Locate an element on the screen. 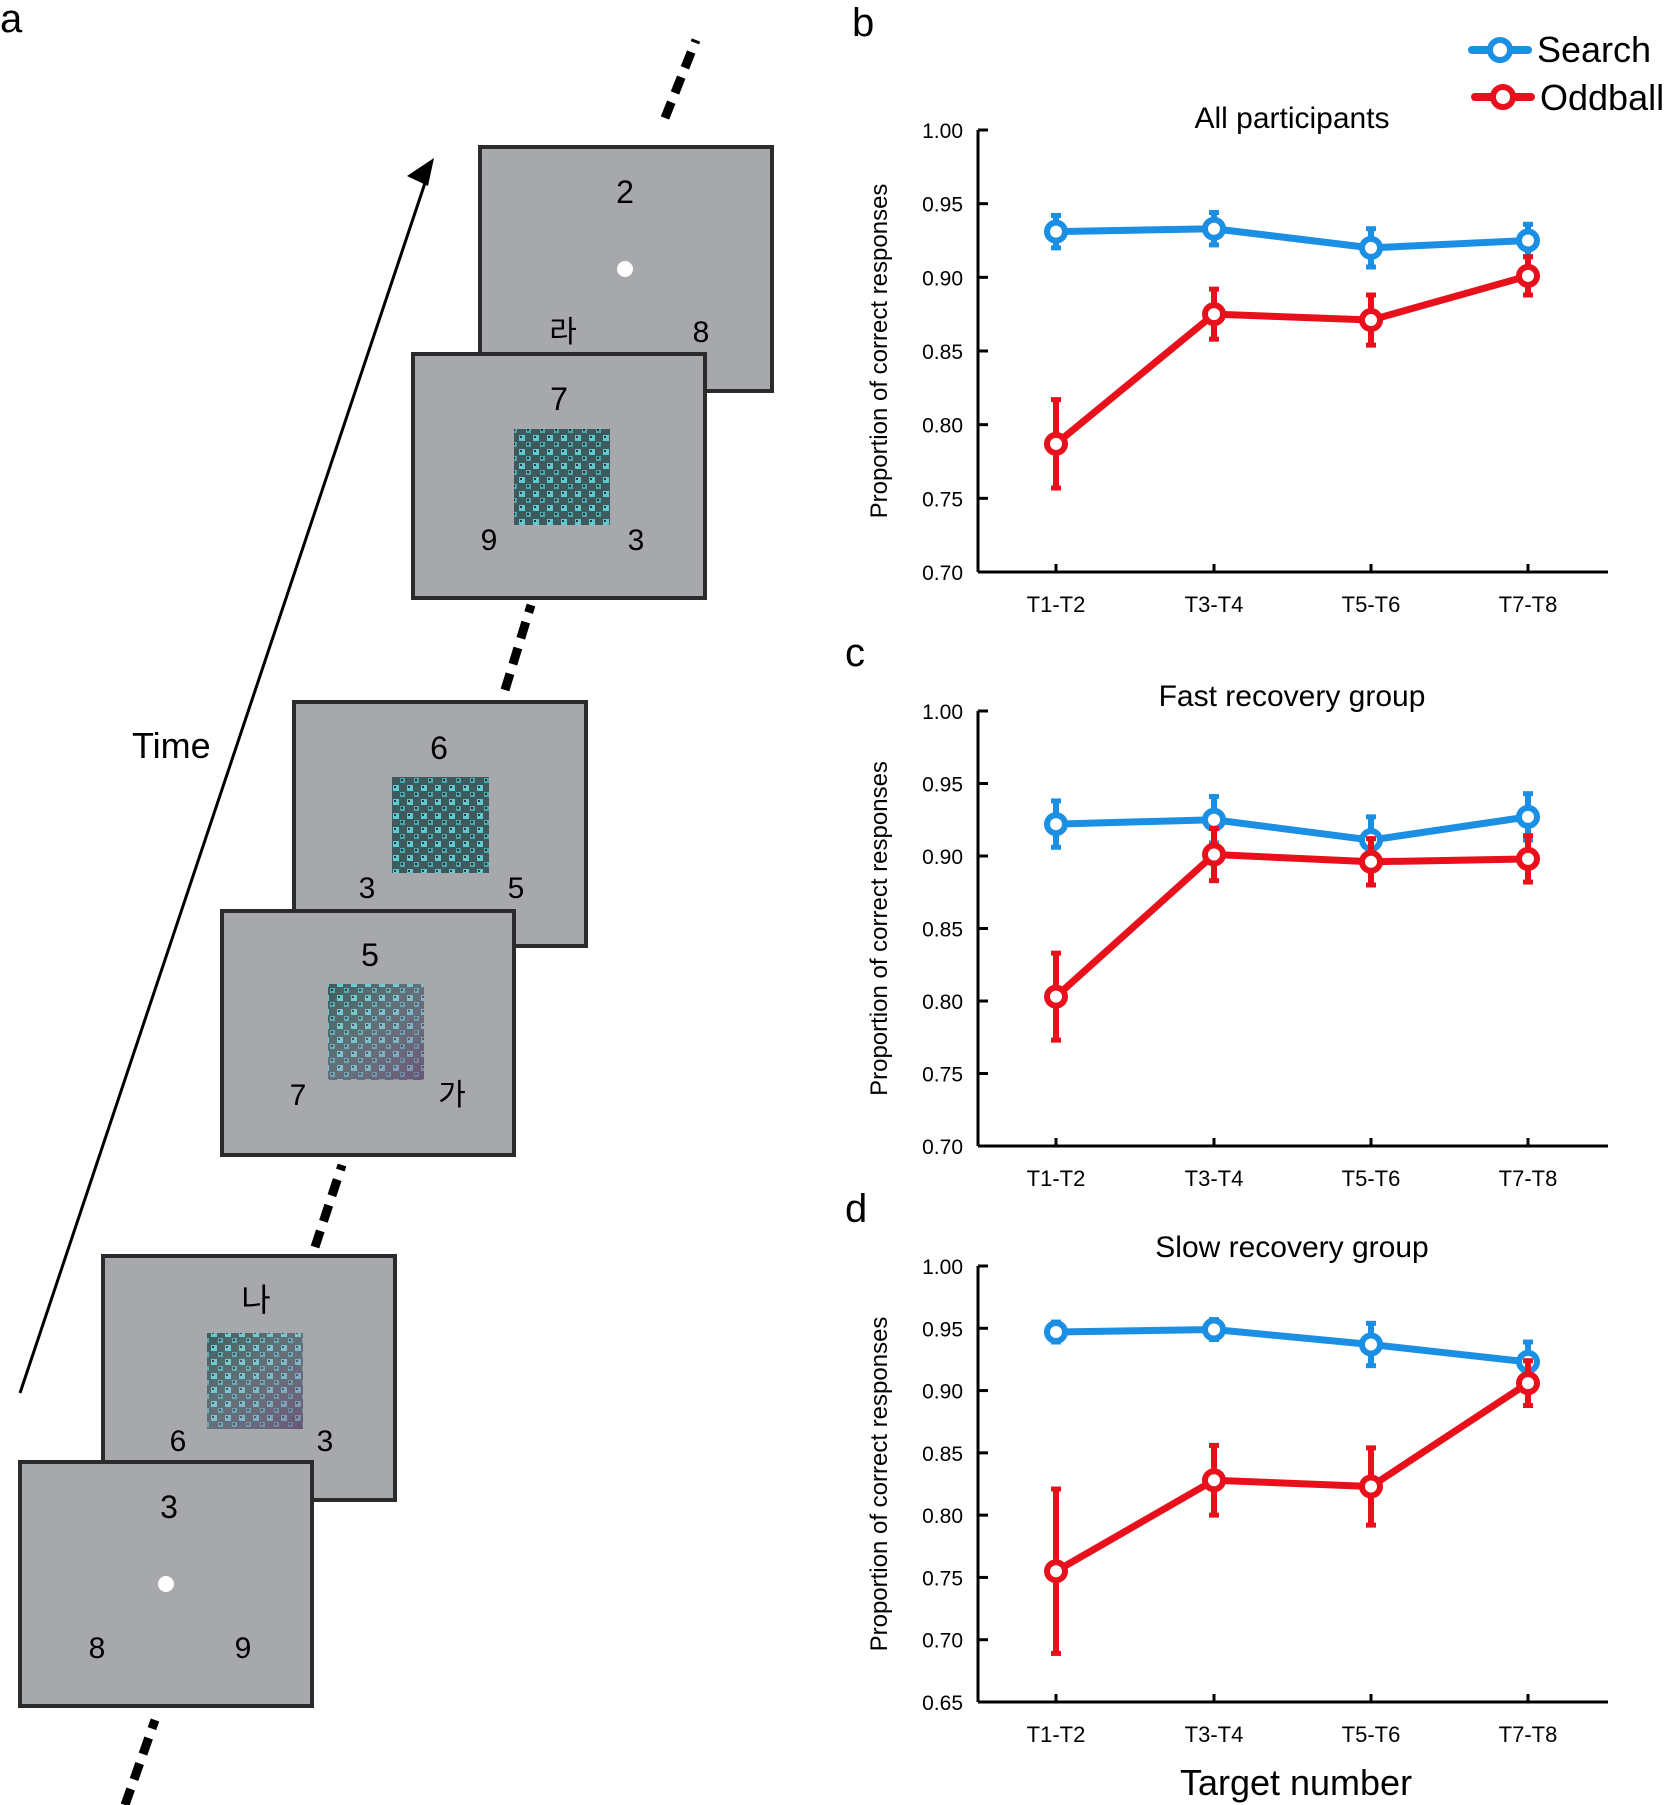 The image size is (1668, 1805). screen-left-item: 9 is located at coordinates (489, 540).